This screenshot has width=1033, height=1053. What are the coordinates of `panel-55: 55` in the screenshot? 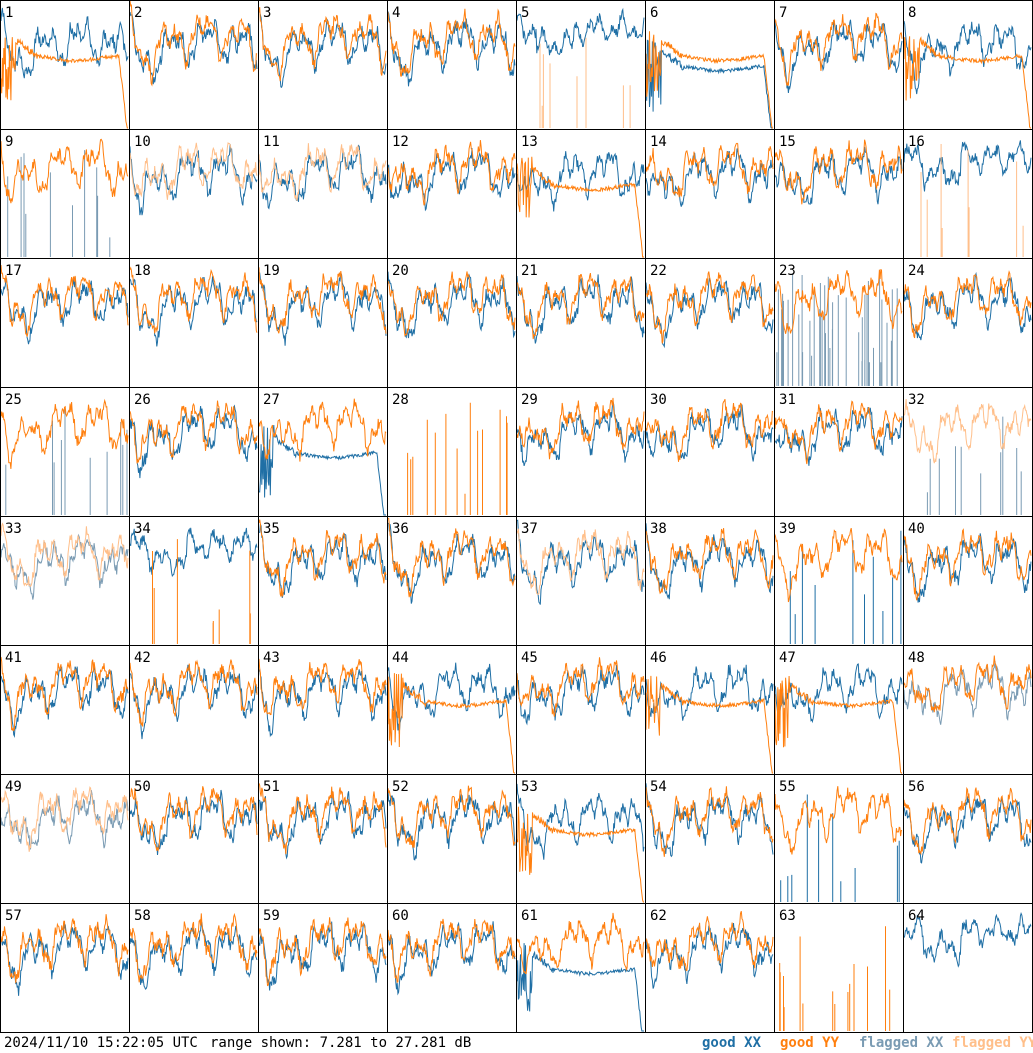 It's located at (839, 839).